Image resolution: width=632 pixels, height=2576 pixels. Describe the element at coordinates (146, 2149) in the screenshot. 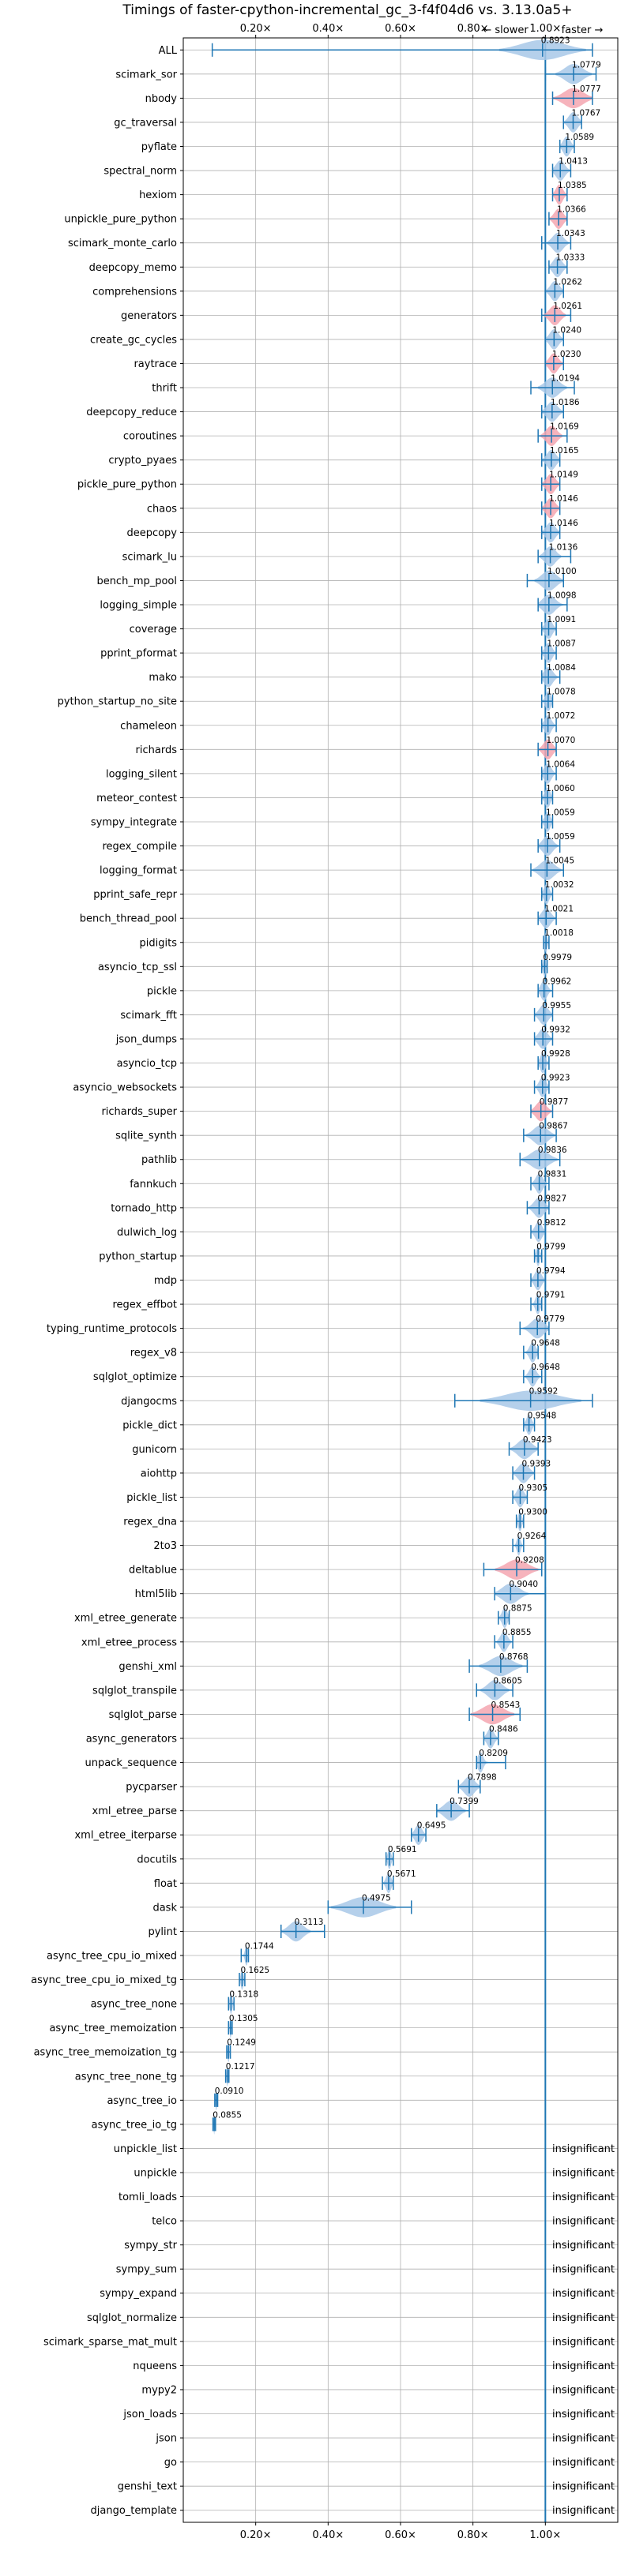

I see `category-label: unpickle_list` at that location.